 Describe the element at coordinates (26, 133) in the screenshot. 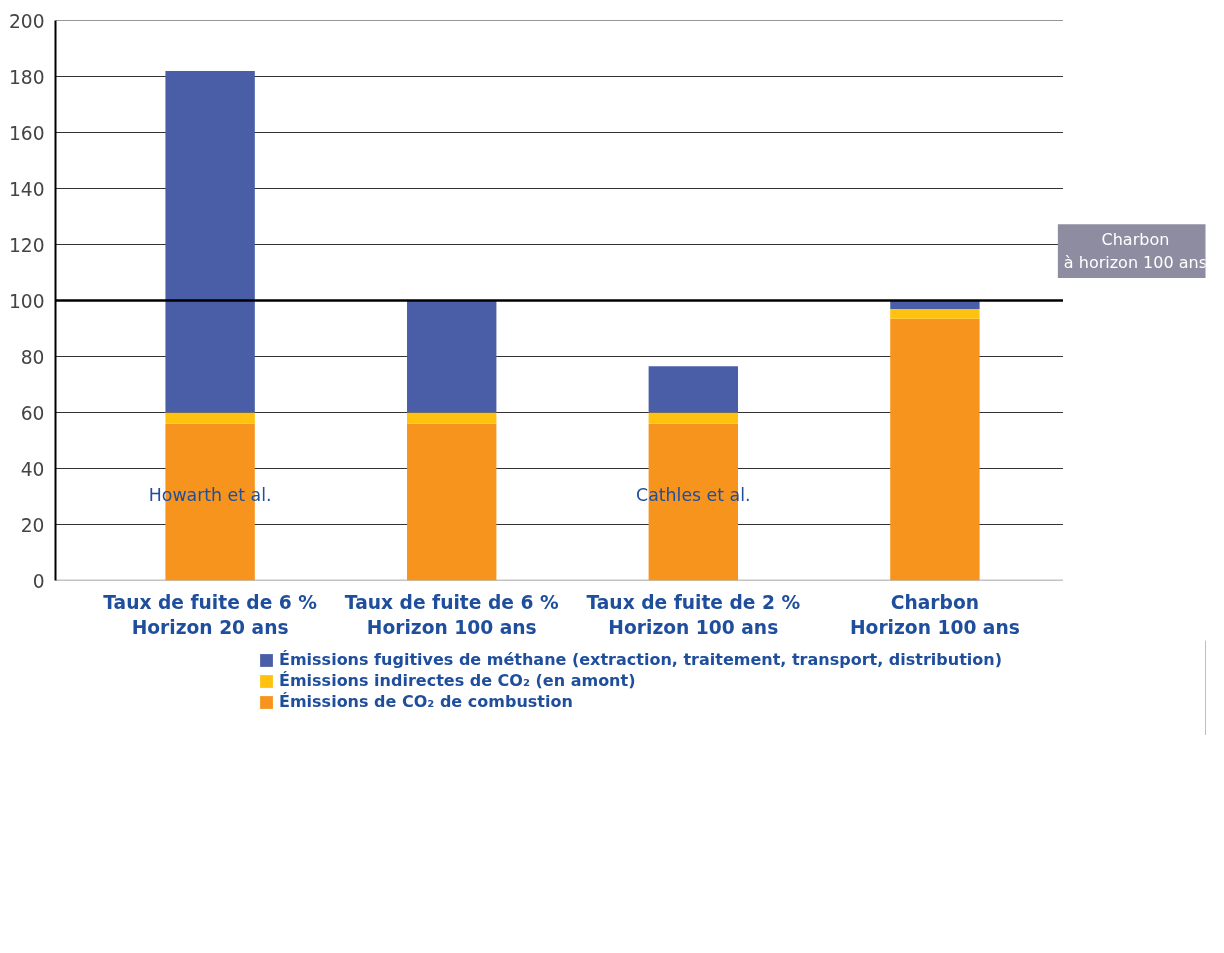

I see `y-tick-label: 160` at that location.